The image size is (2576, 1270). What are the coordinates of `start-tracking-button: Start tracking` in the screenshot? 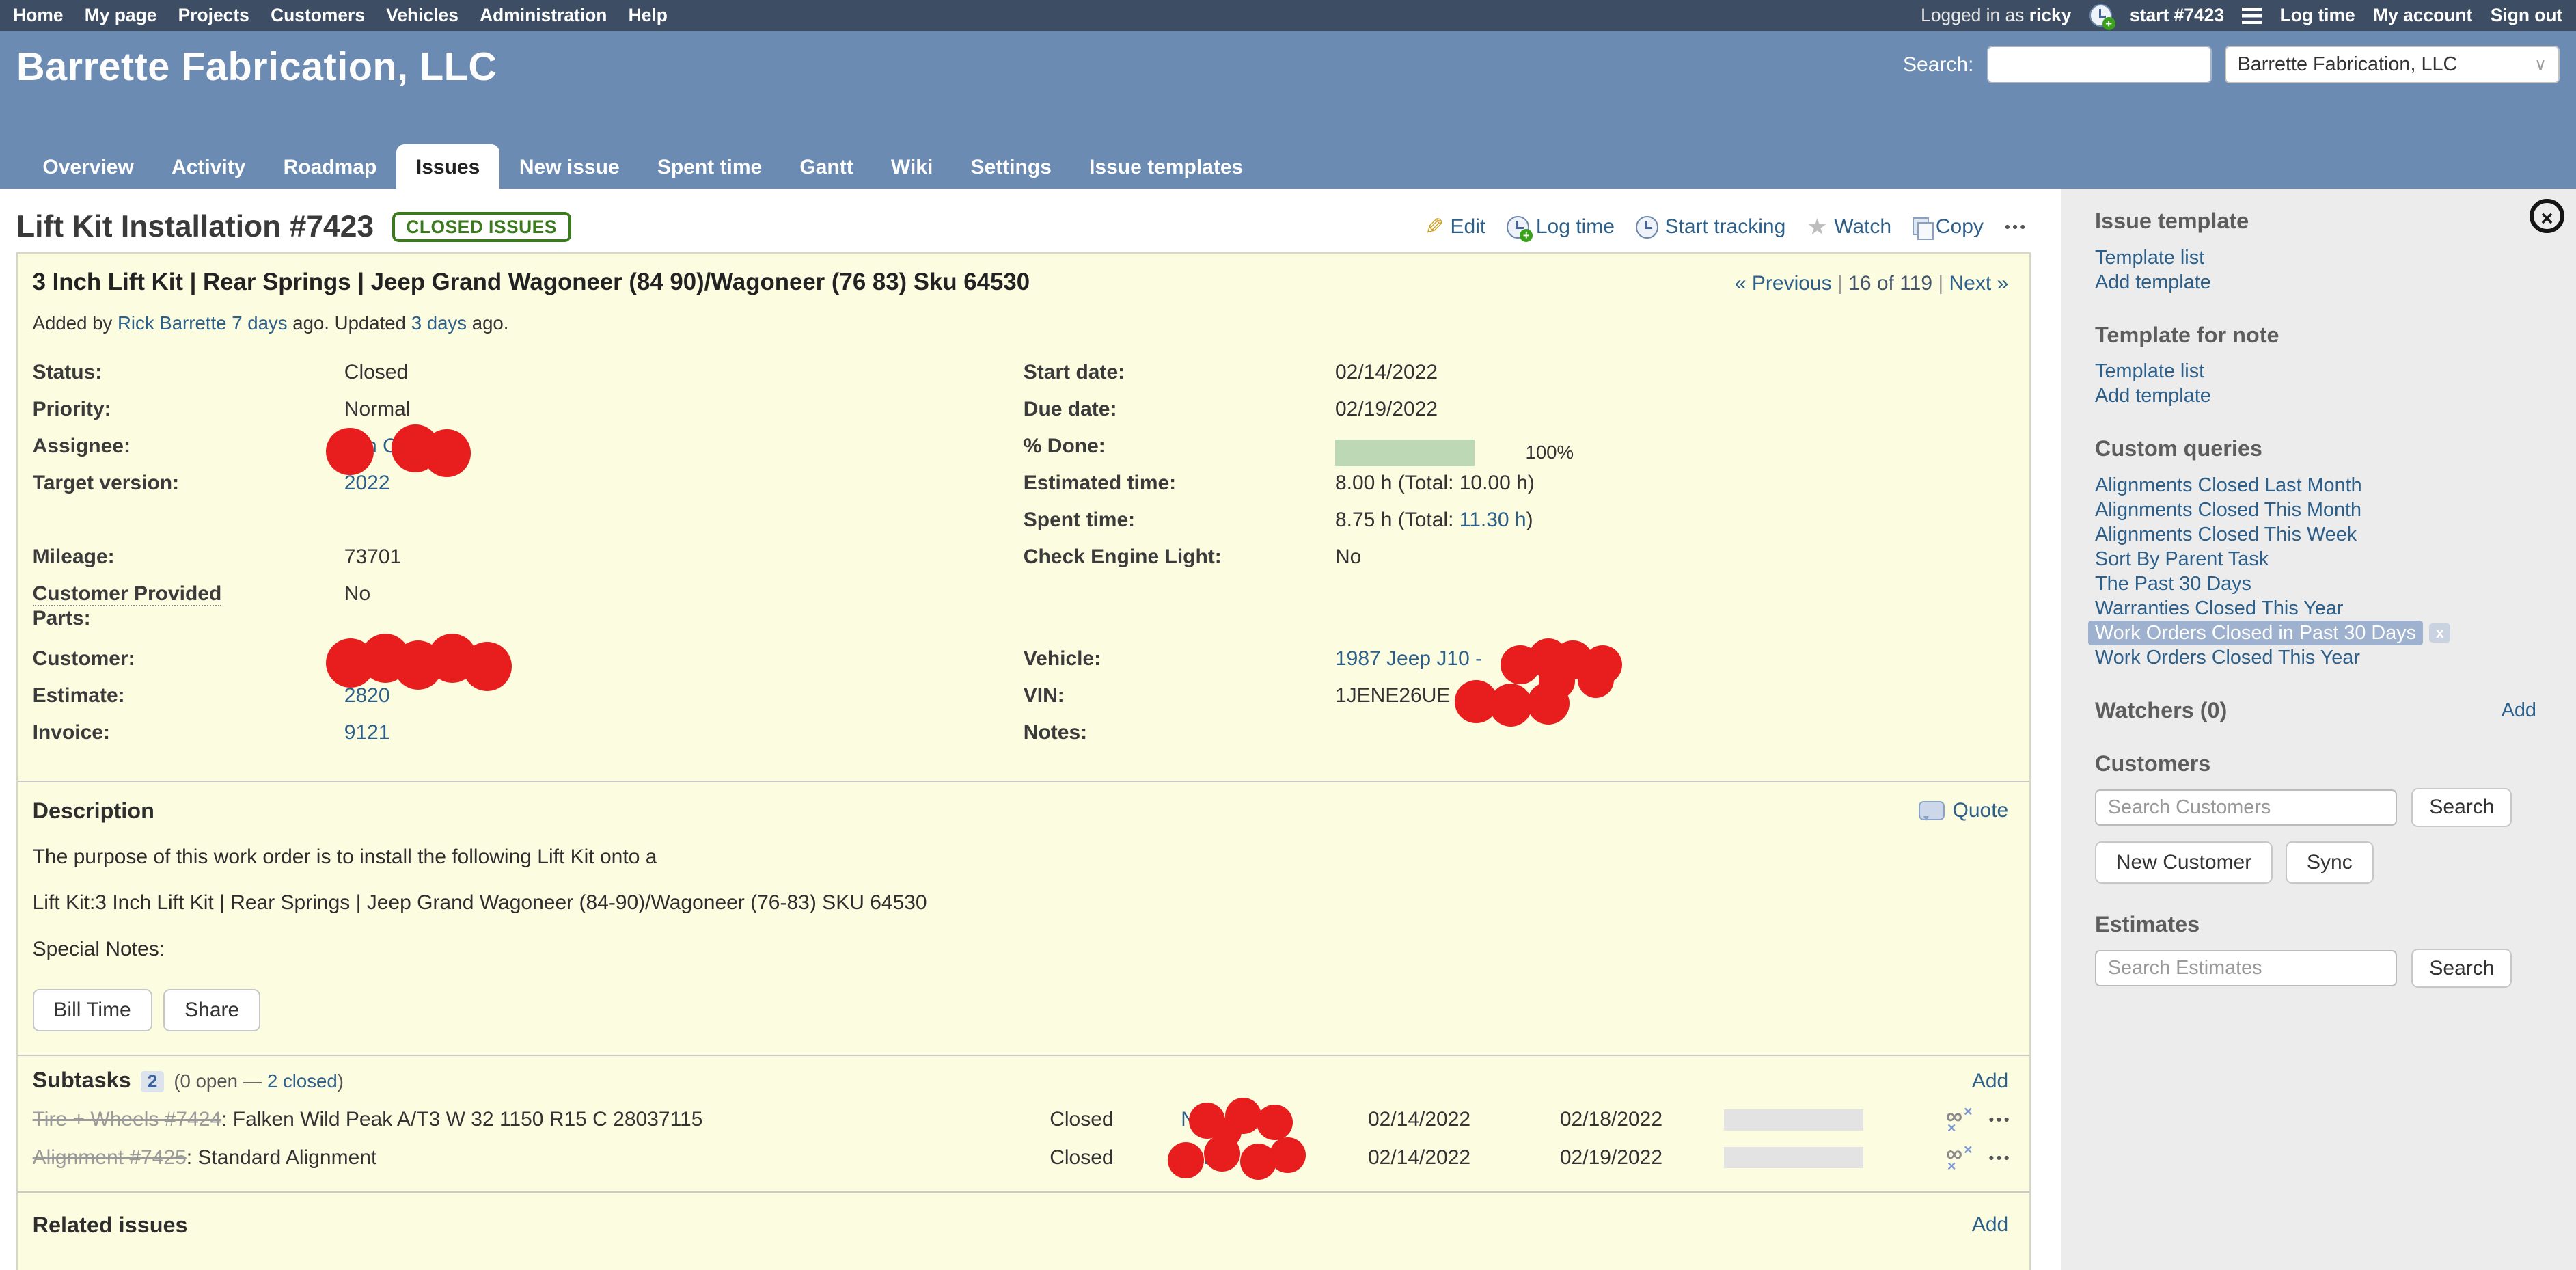 It's located at (1710, 227).